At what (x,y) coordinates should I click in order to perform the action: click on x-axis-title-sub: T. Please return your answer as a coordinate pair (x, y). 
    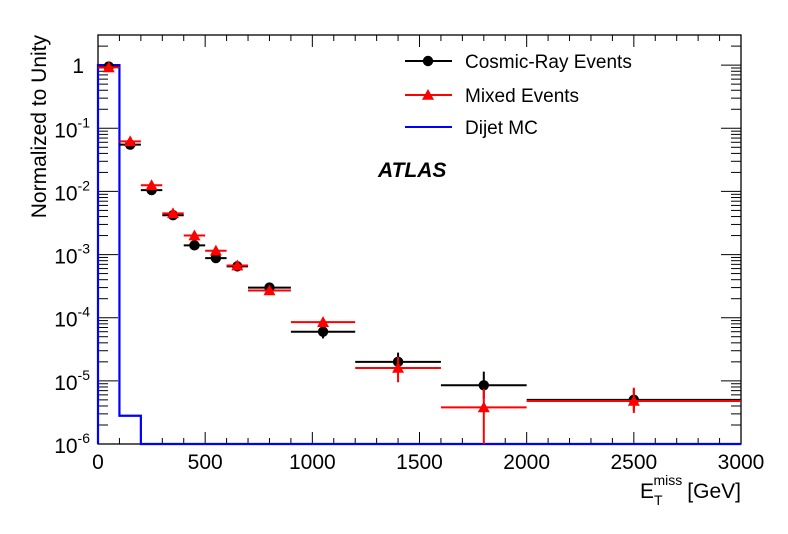
    Looking at the image, I should click on (658, 500).